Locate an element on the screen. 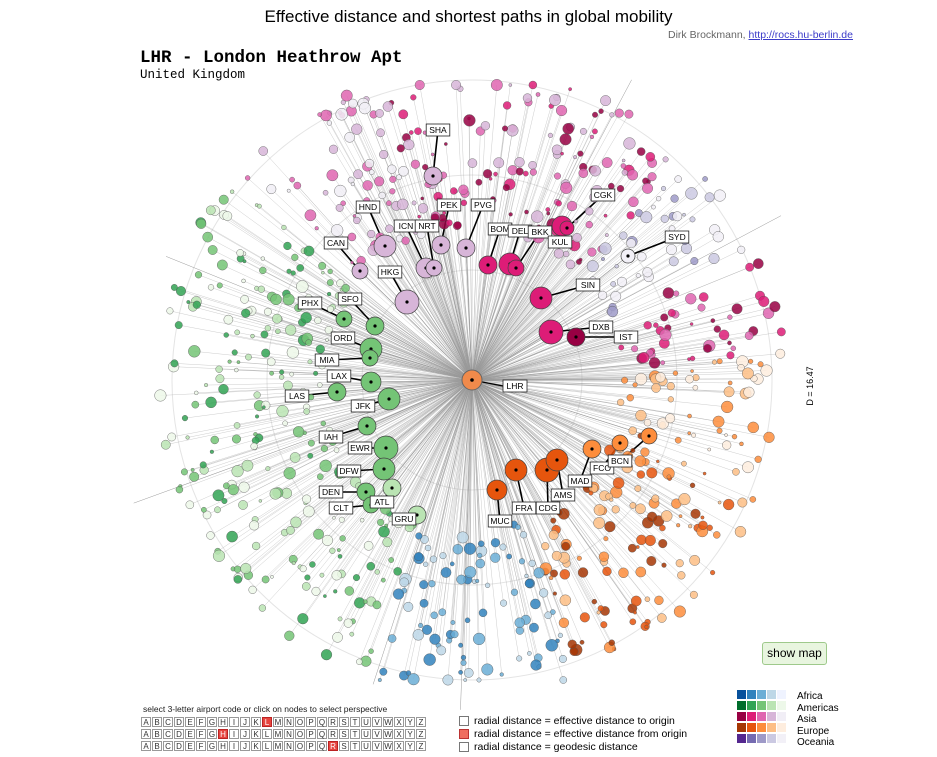 Image resolution: width=937 pixels, height=757 pixels. letter-f-row-3: F is located at coordinates (201, 746).